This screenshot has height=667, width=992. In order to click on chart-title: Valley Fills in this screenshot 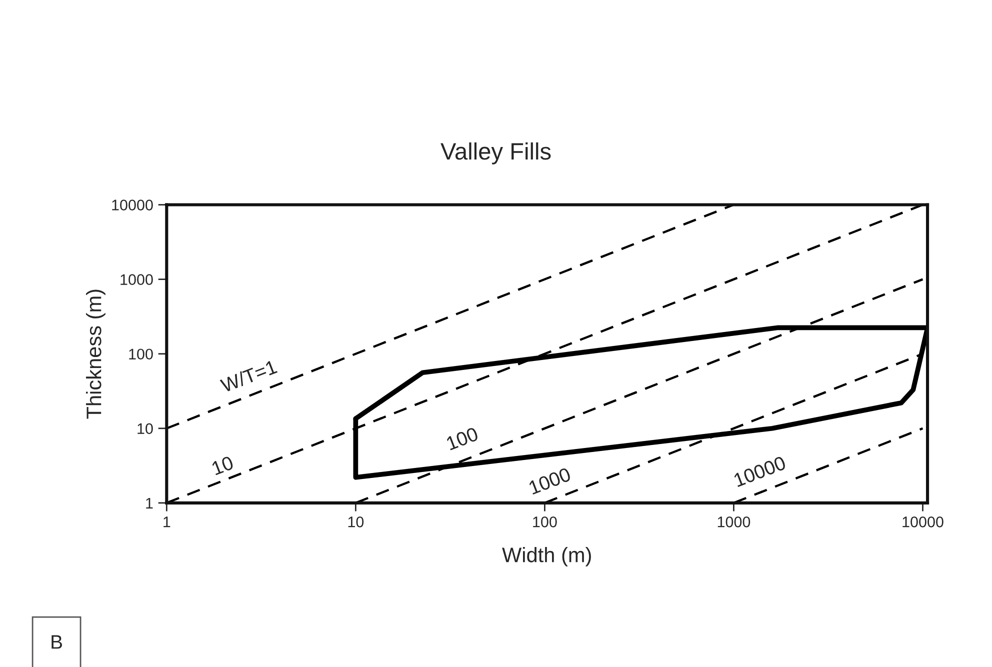, I will do `click(495, 153)`.